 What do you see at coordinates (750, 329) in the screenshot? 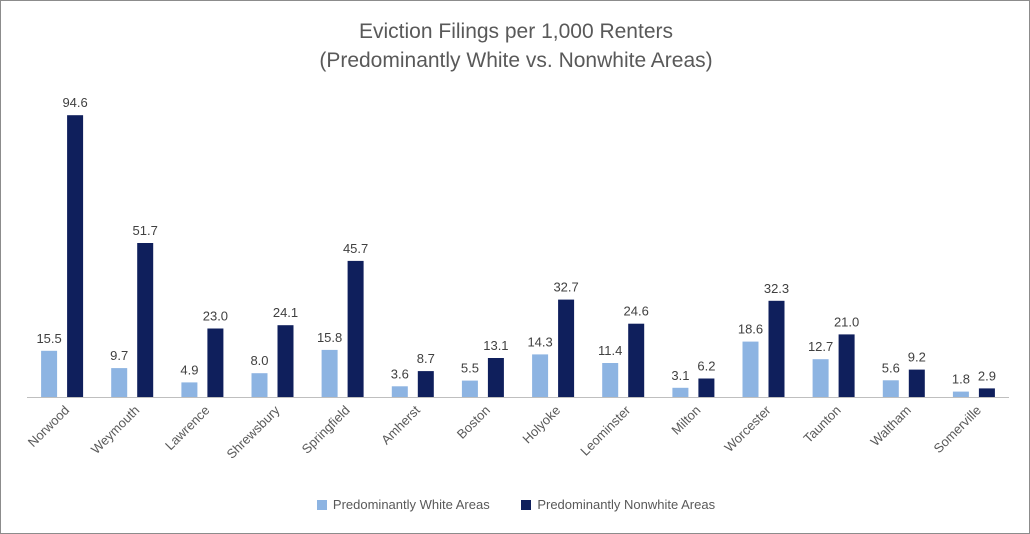
I see `data-label-white-areas-worcester: 18.6` at bounding box center [750, 329].